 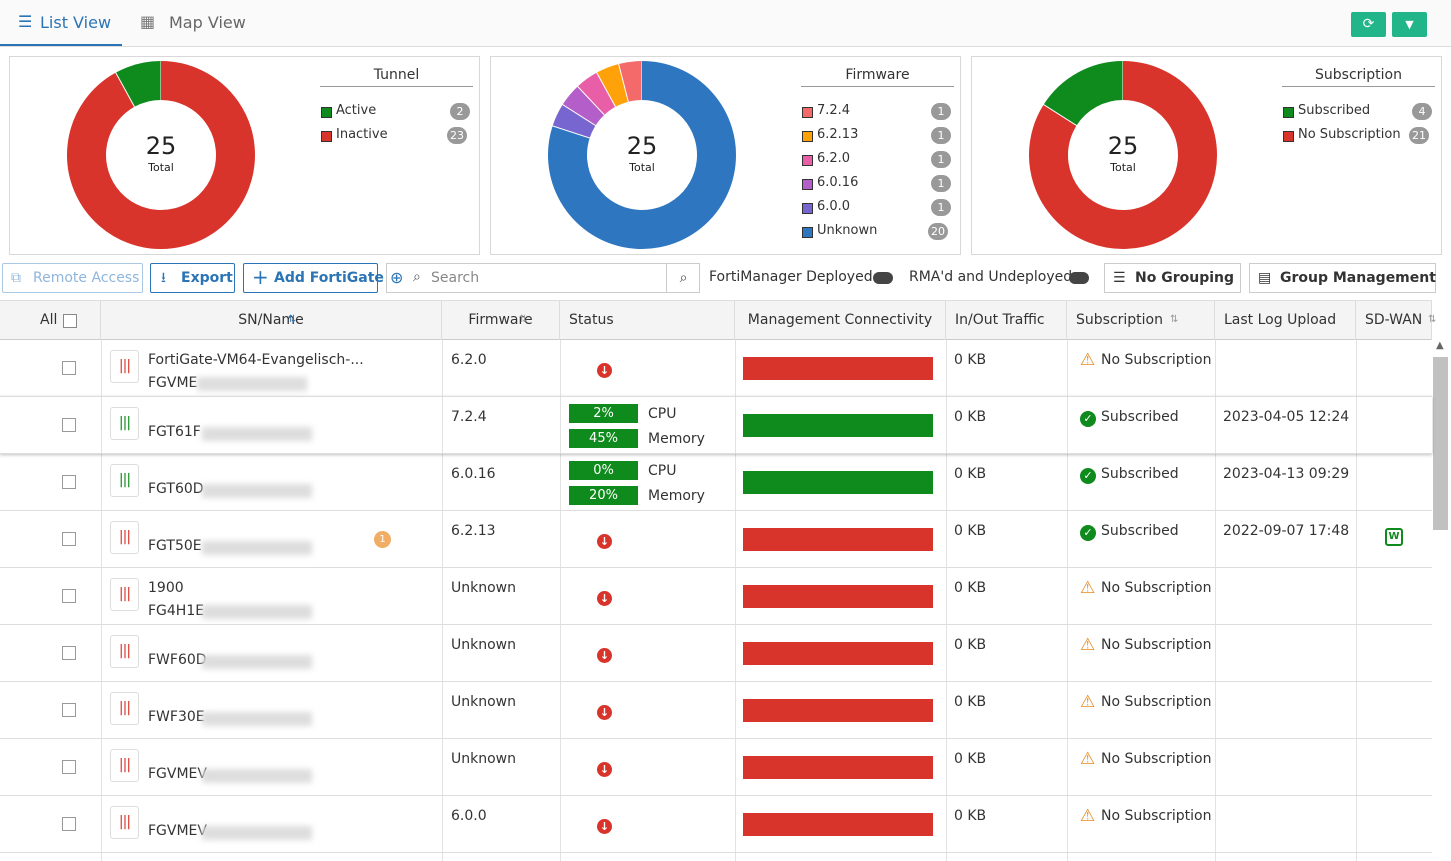 What do you see at coordinates (941, 135) in the screenshot?
I see `legend-count: 1` at bounding box center [941, 135].